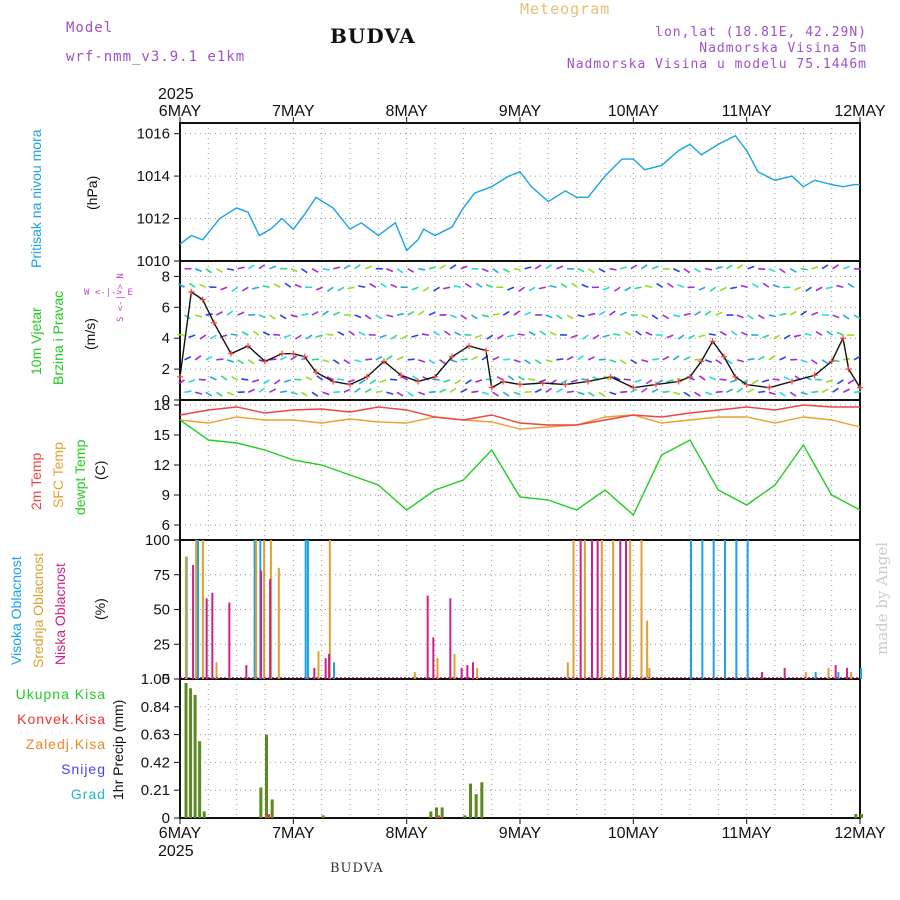  What do you see at coordinates (155, 735) in the screenshot?
I see `y-tick-label: 0.63` at bounding box center [155, 735].